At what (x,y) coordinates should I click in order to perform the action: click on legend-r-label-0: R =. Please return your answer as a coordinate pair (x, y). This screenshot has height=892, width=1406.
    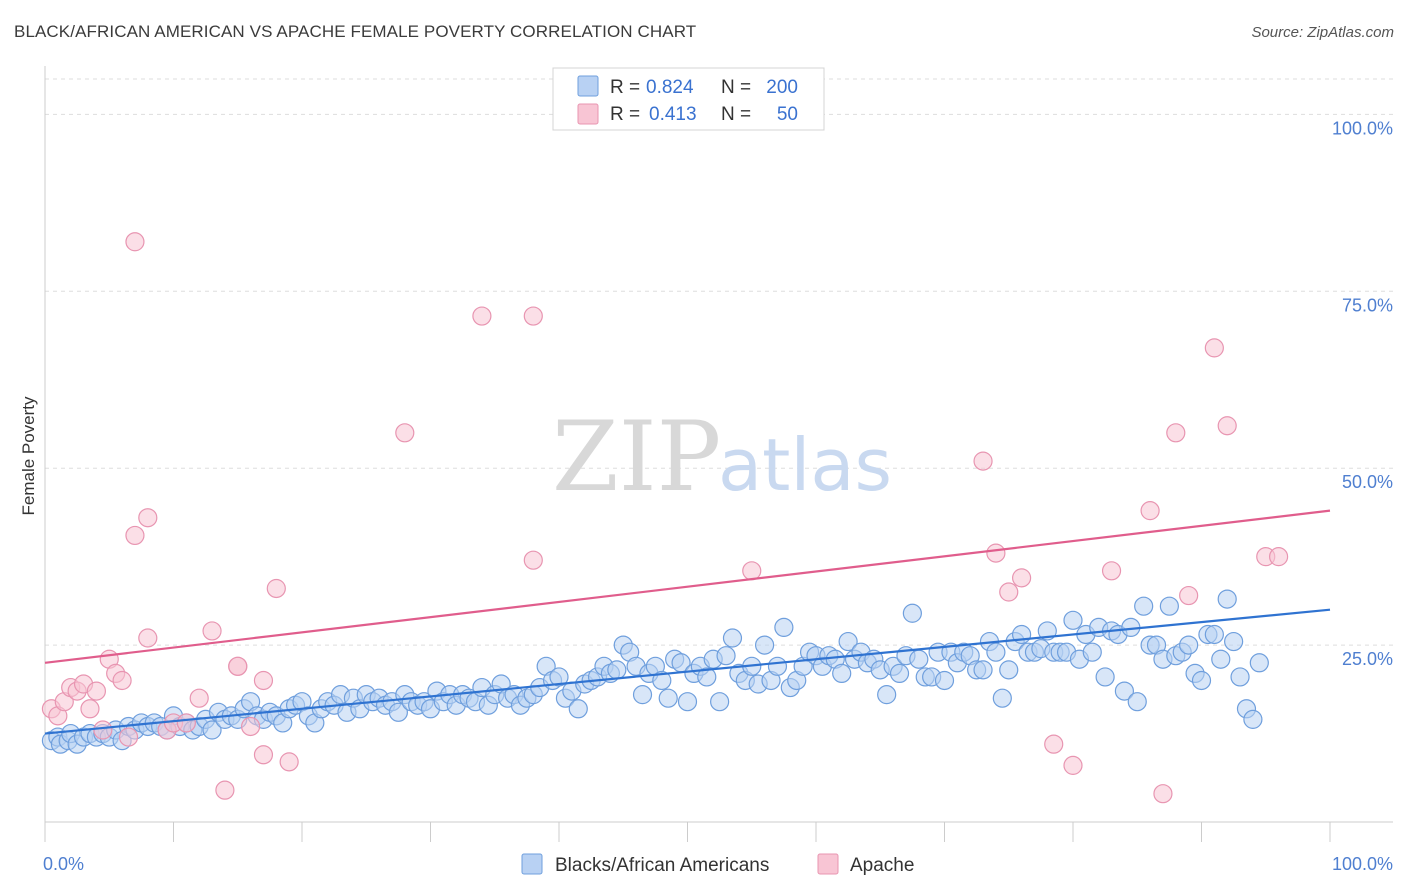
    Looking at the image, I should click on (625, 87).